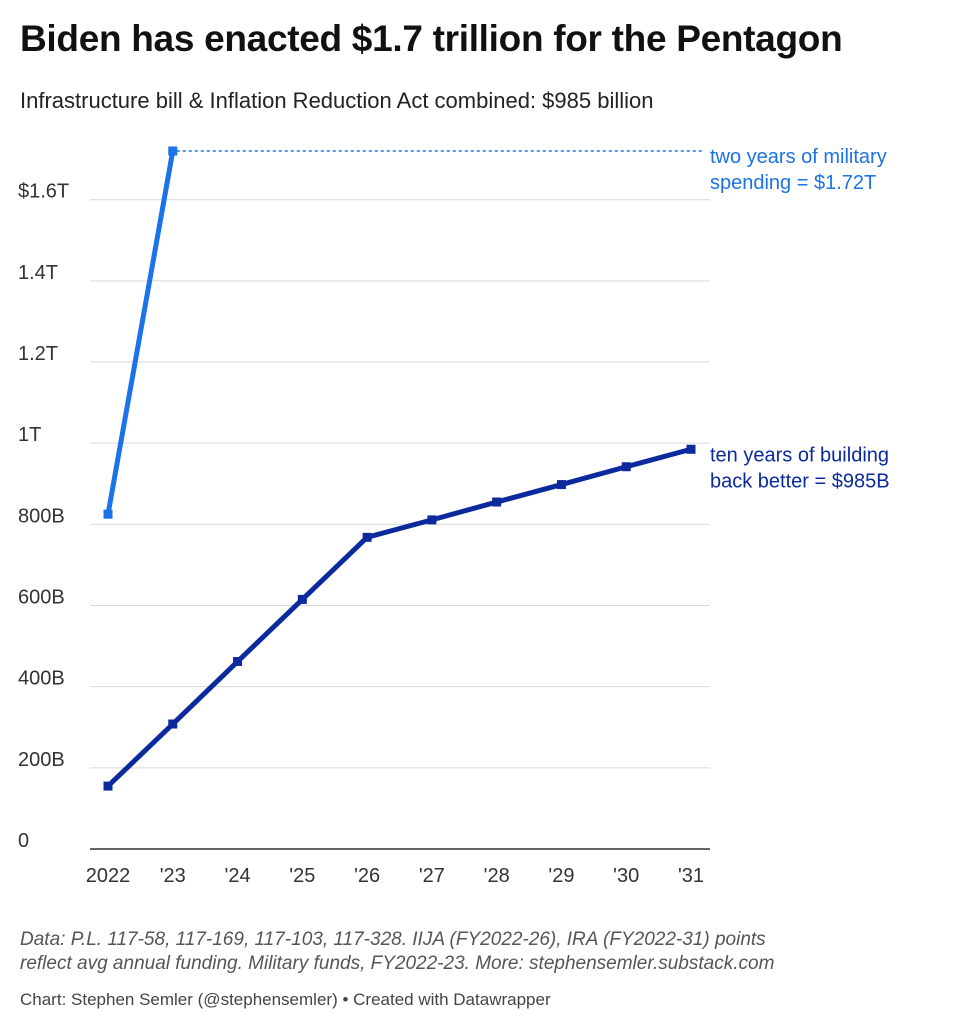 The image size is (957, 1035). I want to click on x-tick-label: '25, so click(302, 876).